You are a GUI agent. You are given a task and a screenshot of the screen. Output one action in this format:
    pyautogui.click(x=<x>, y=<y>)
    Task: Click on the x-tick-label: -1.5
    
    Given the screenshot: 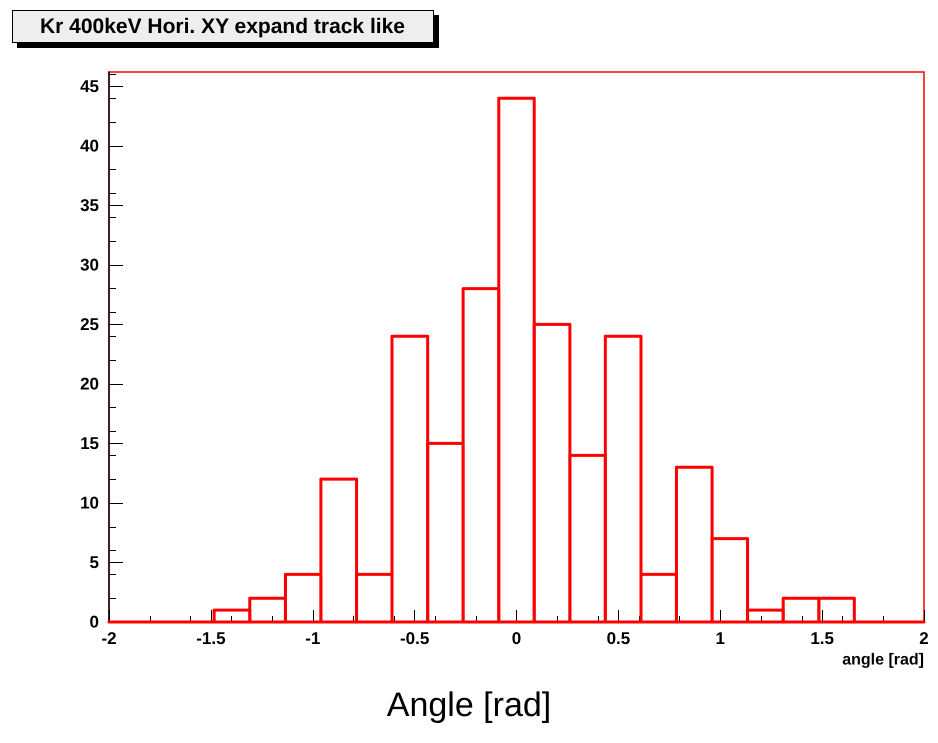 What is the action you would take?
    pyautogui.click(x=211, y=638)
    